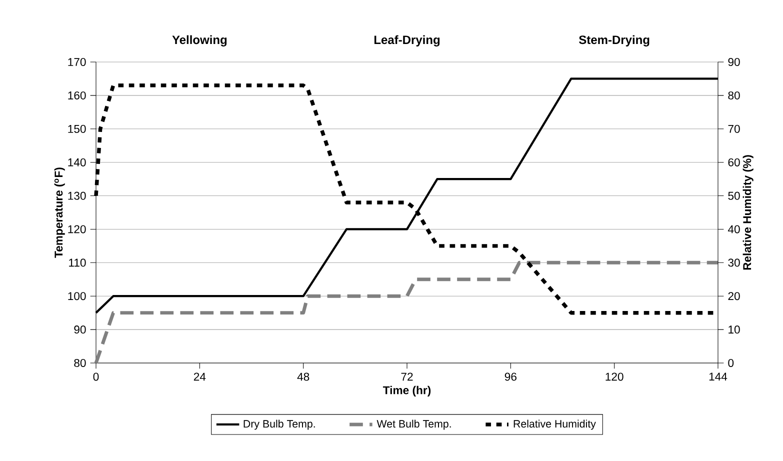 The height and width of the screenshot is (461, 783). Describe the element at coordinates (406, 391) in the screenshot. I see `x-axis-title: Time (hr)` at that location.